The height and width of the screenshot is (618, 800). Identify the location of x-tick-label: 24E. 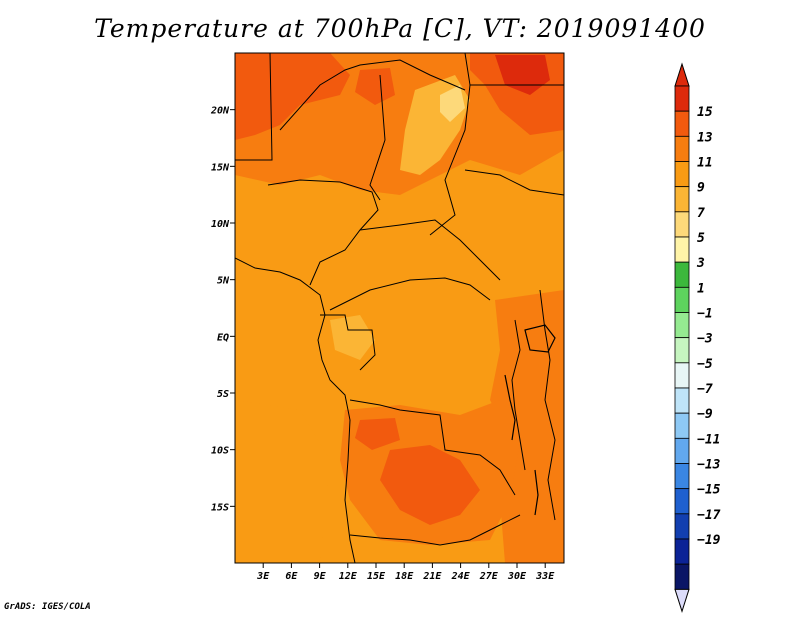
(461, 576).